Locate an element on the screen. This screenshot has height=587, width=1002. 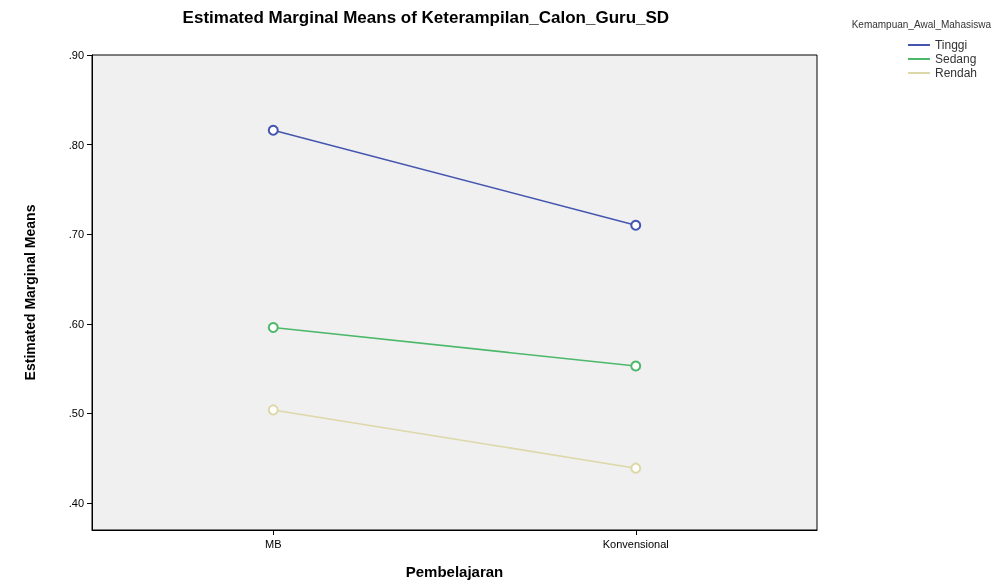
y-tick-label: .70 is located at coordinates (76, 234).